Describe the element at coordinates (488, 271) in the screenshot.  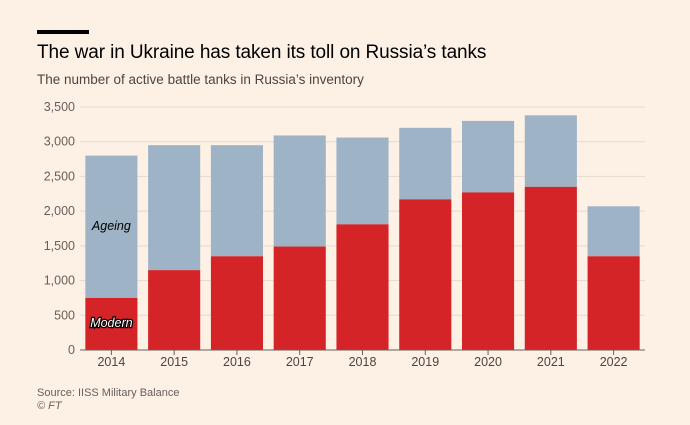
I see `bar-modern-2020` at that location.